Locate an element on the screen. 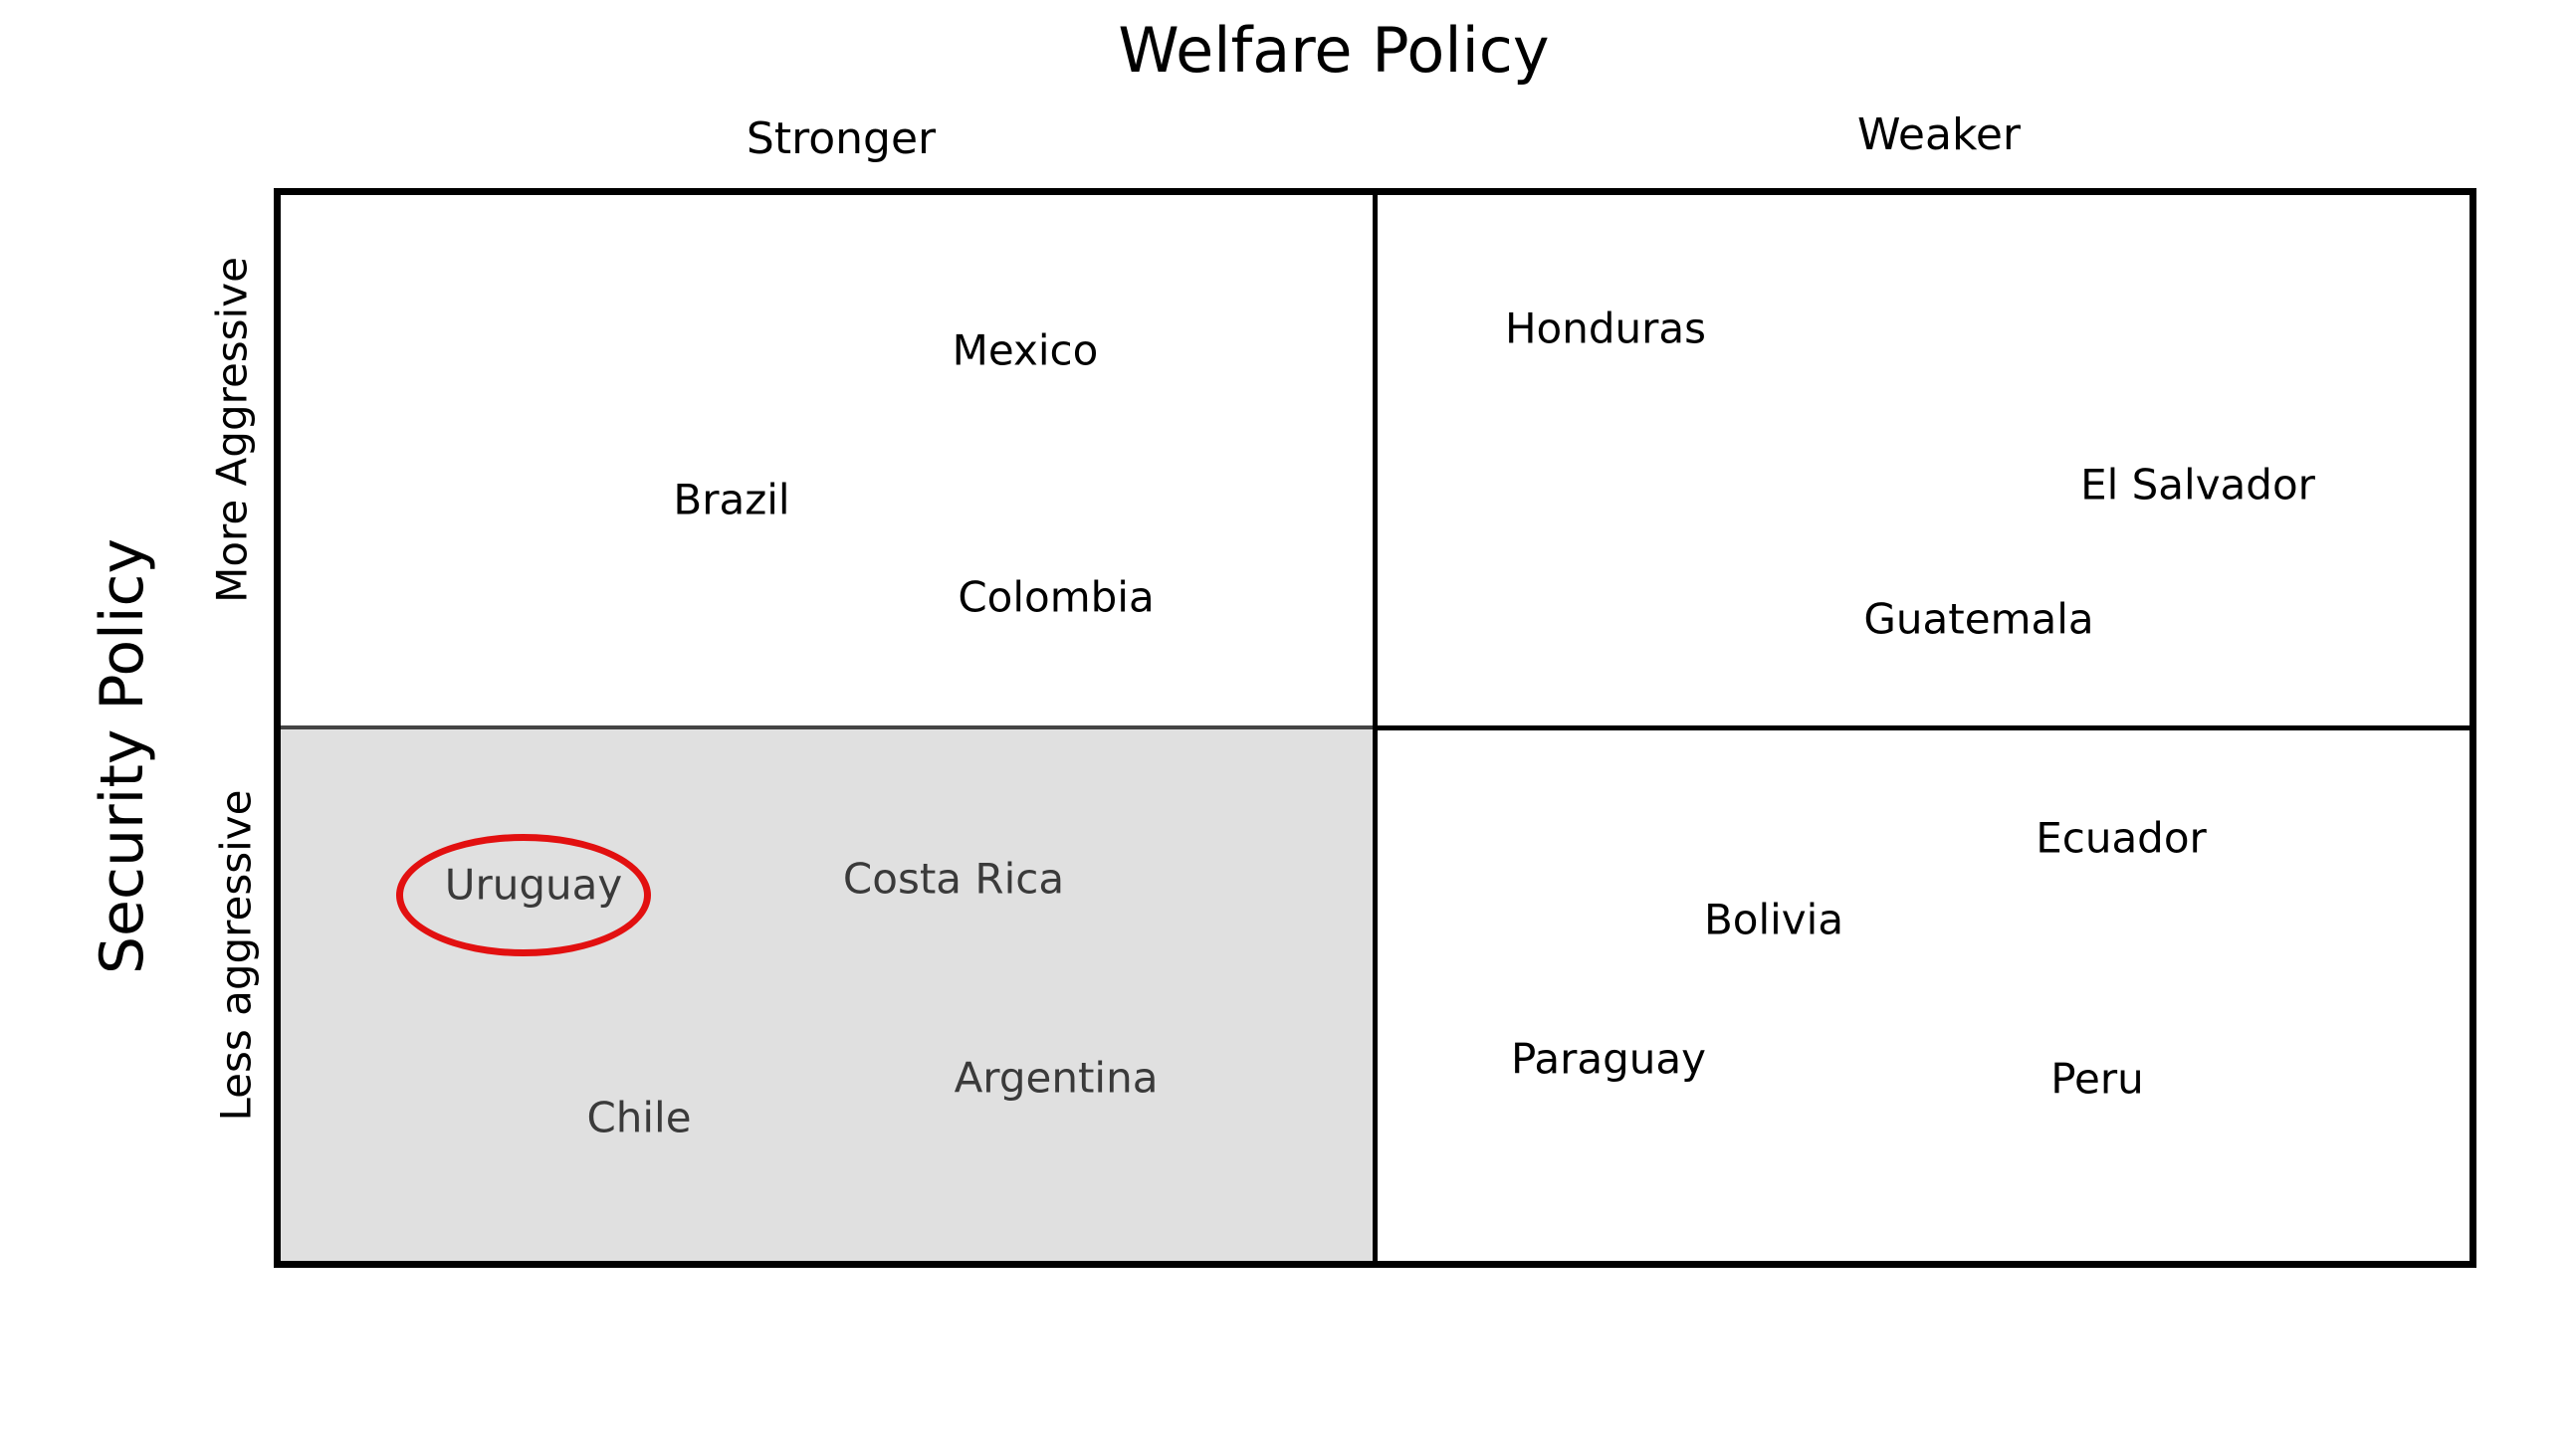 The height and width of the screenshot is (1439, 2576). country-label: Brazil is located at coordinates (731, 499).